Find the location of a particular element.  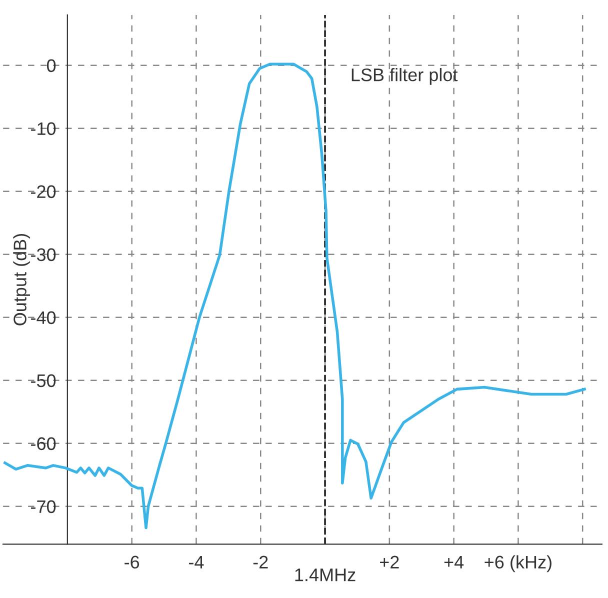

y-tick-label: -50 is located at coordinates (43, 381).